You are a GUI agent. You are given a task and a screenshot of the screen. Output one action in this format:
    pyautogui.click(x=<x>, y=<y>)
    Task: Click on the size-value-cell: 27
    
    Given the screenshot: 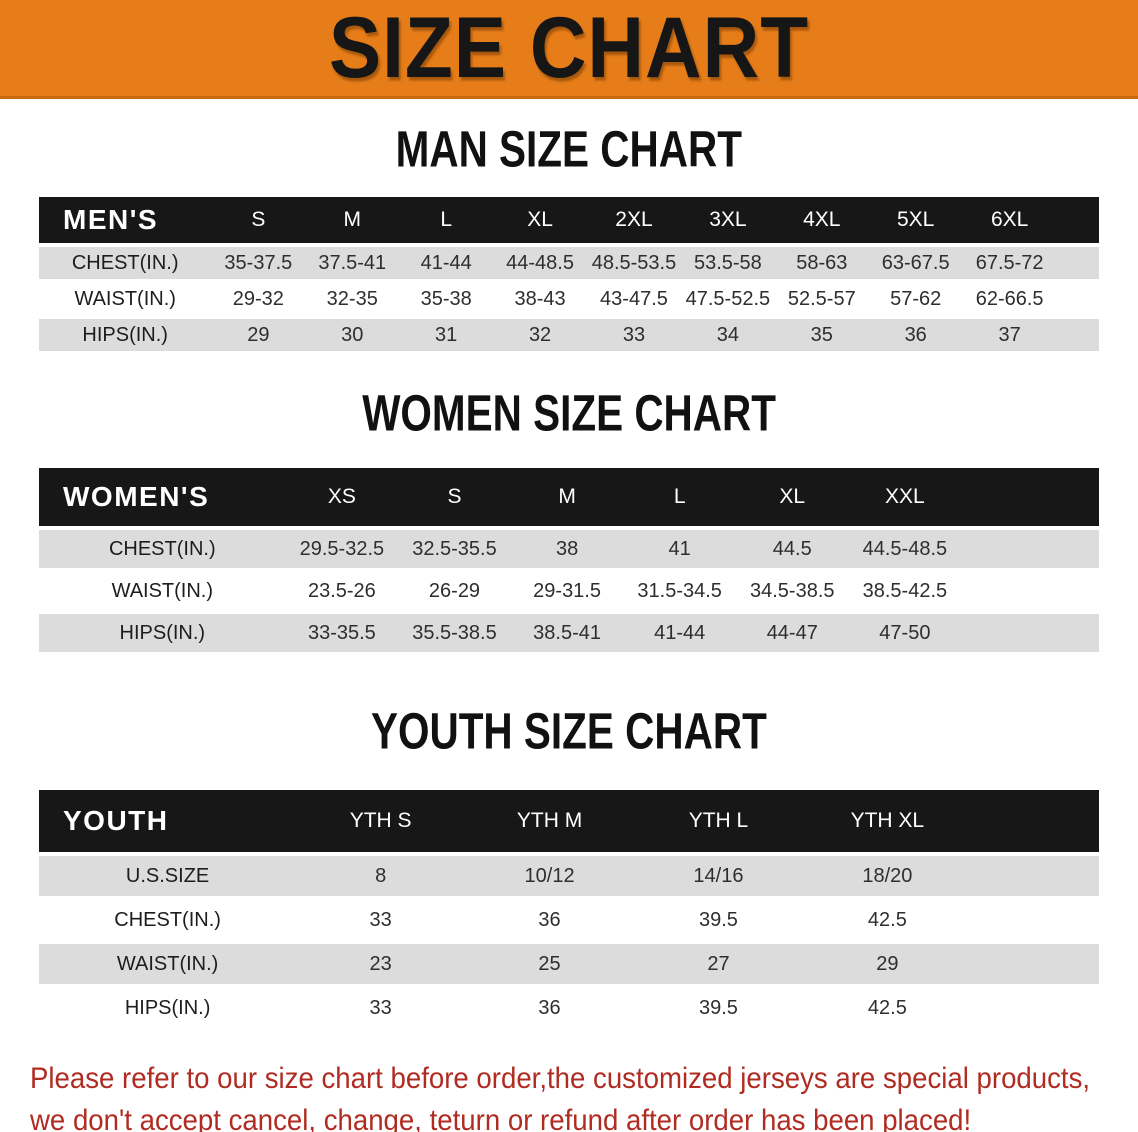 What is the action you would take?
    pyautogui.click(x=718, y=964)
    